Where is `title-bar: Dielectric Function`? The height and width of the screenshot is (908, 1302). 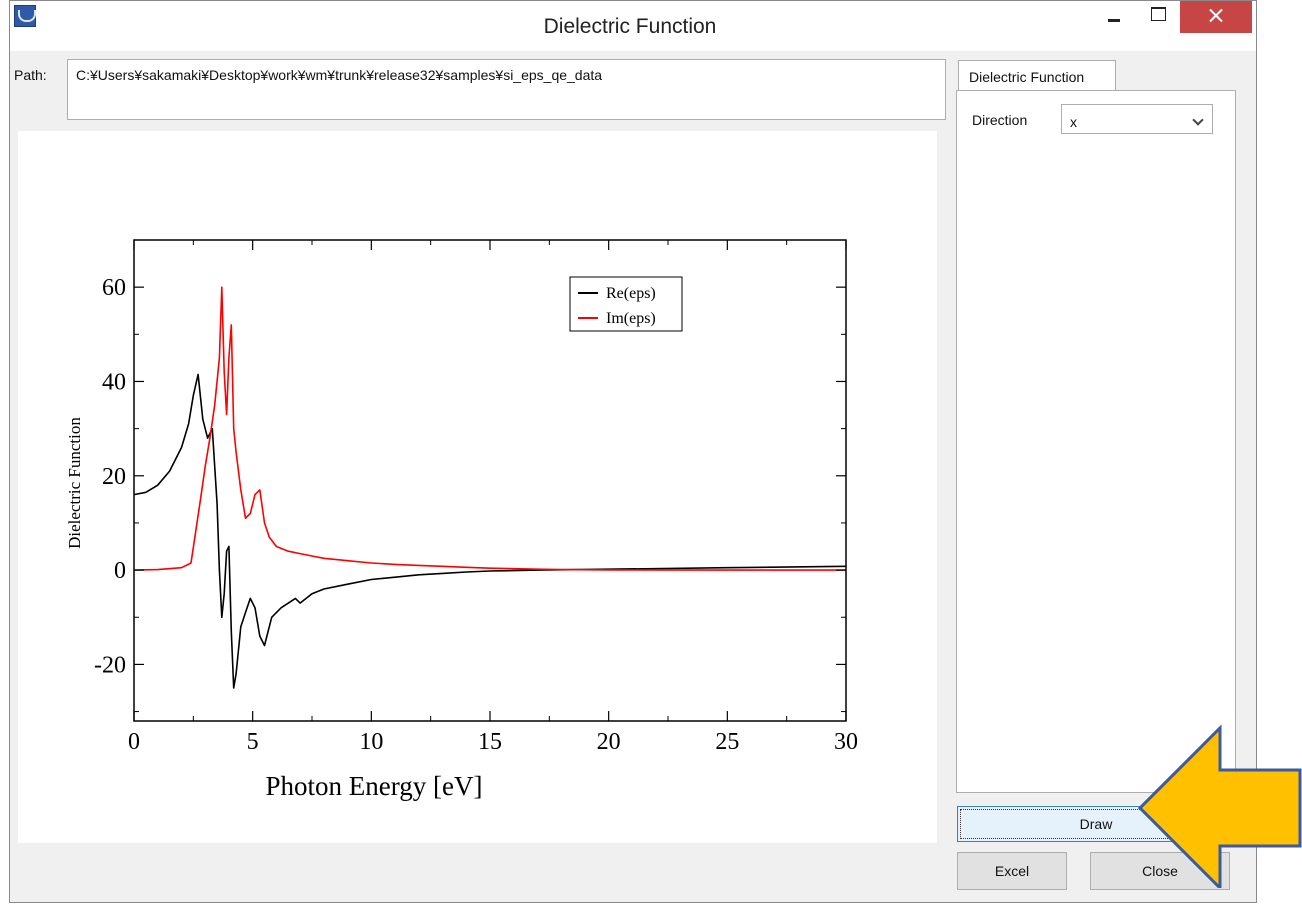 title-bar: Dielectric Function is located at coordinates (633, 26).